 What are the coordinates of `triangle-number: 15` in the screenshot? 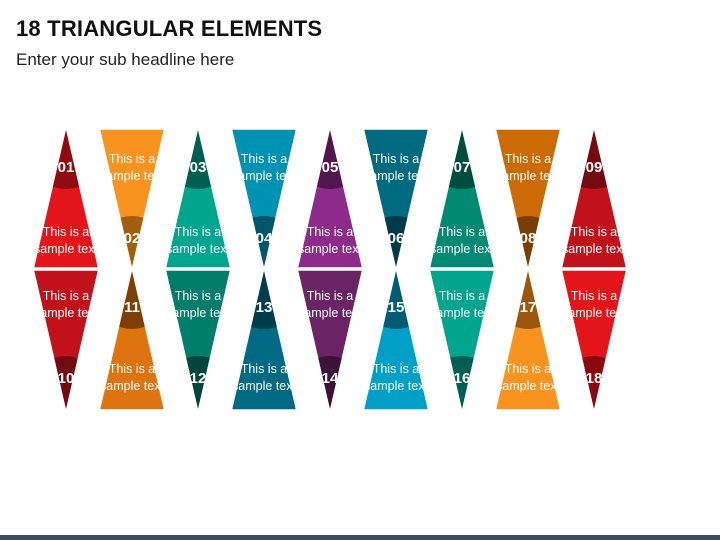 It's located at (396, 307).